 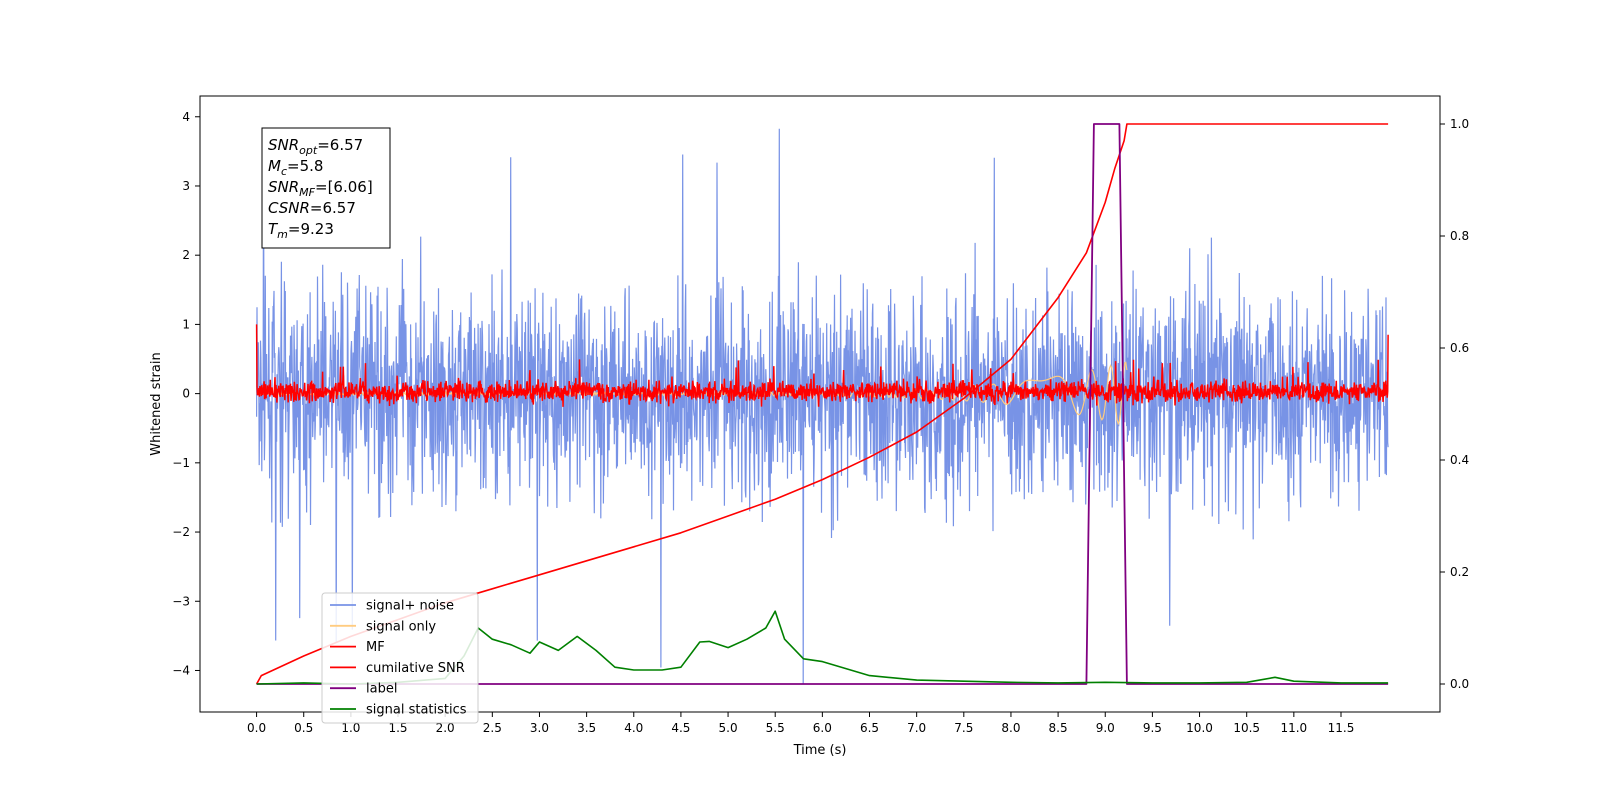 What do you see at coordinates (1010, 728) in the screenshot?
I see `x-tick-label: 8.0` at bounding box center [1010, 728].